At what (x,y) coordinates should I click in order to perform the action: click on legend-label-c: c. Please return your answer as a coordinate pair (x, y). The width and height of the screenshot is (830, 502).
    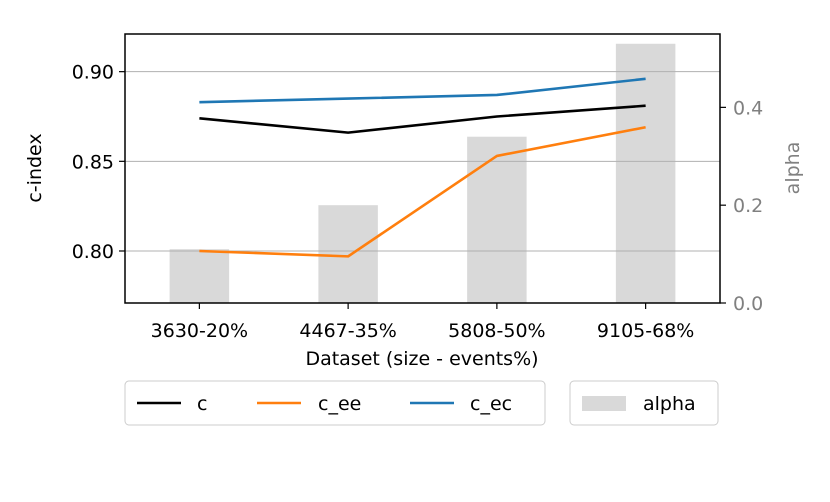
    Looking at the image, I should click on (202, 404).